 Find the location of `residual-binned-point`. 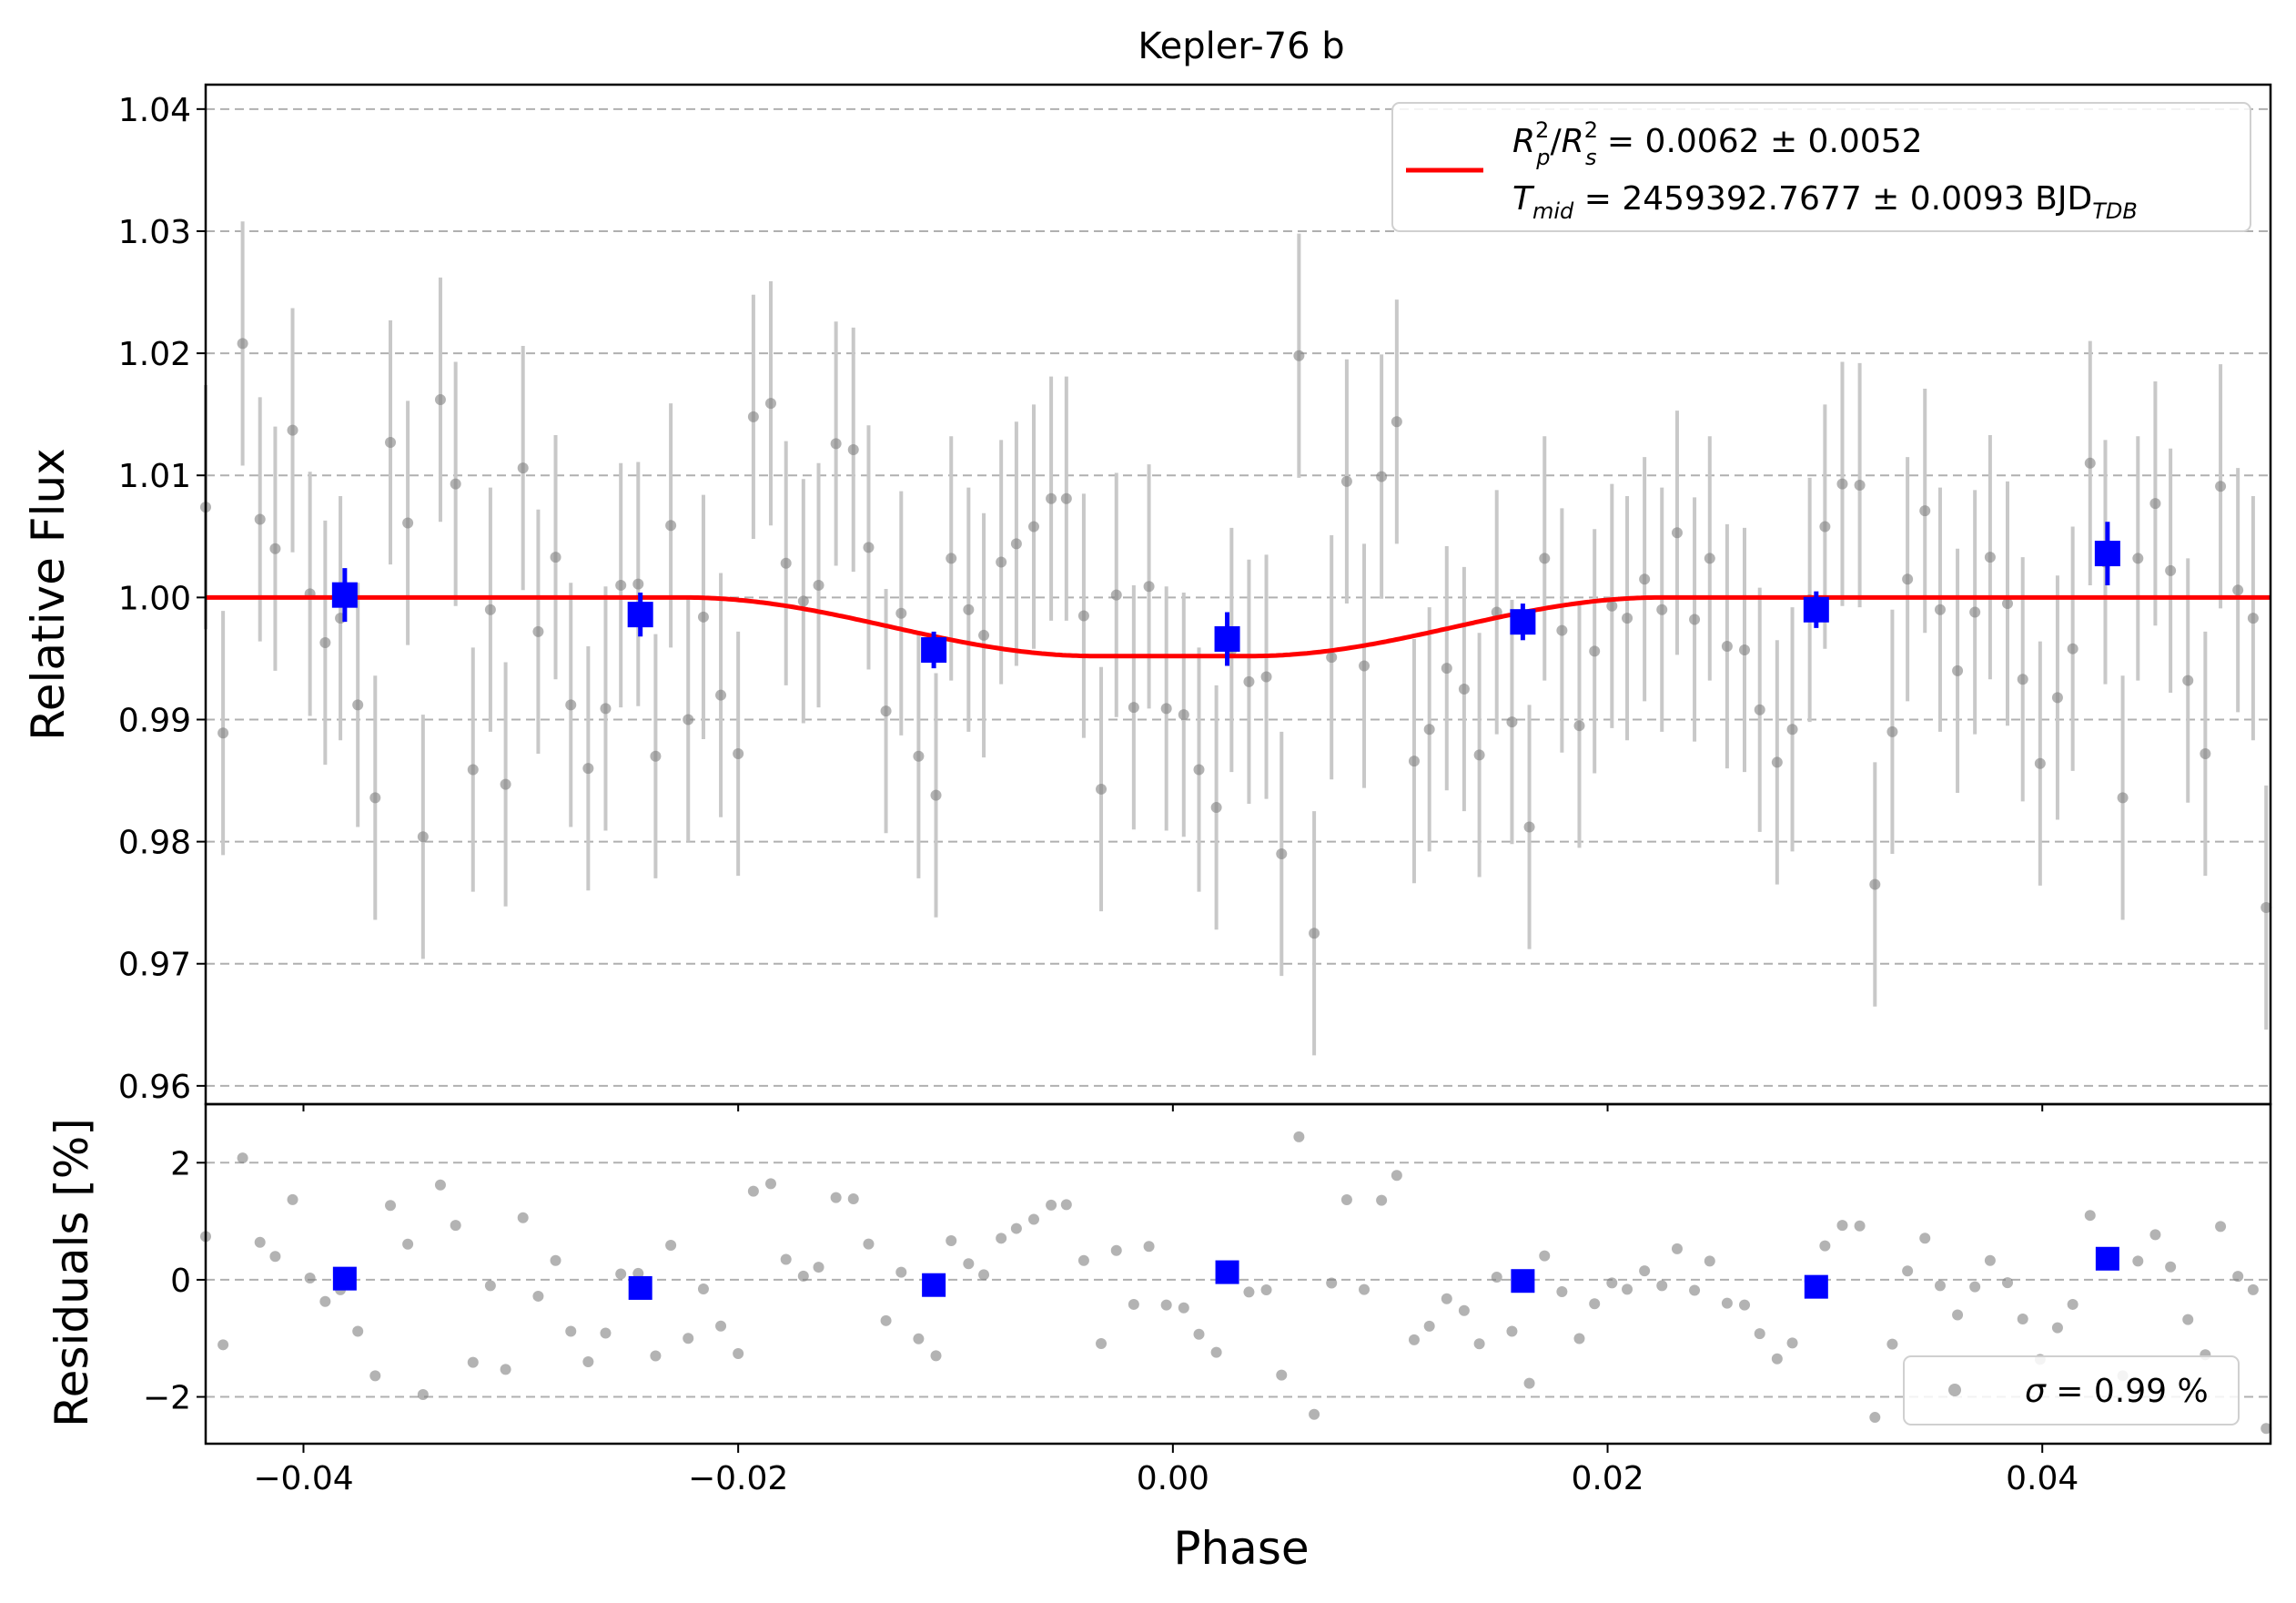

residual-binned-point is located at coordinates (2107, 1258).